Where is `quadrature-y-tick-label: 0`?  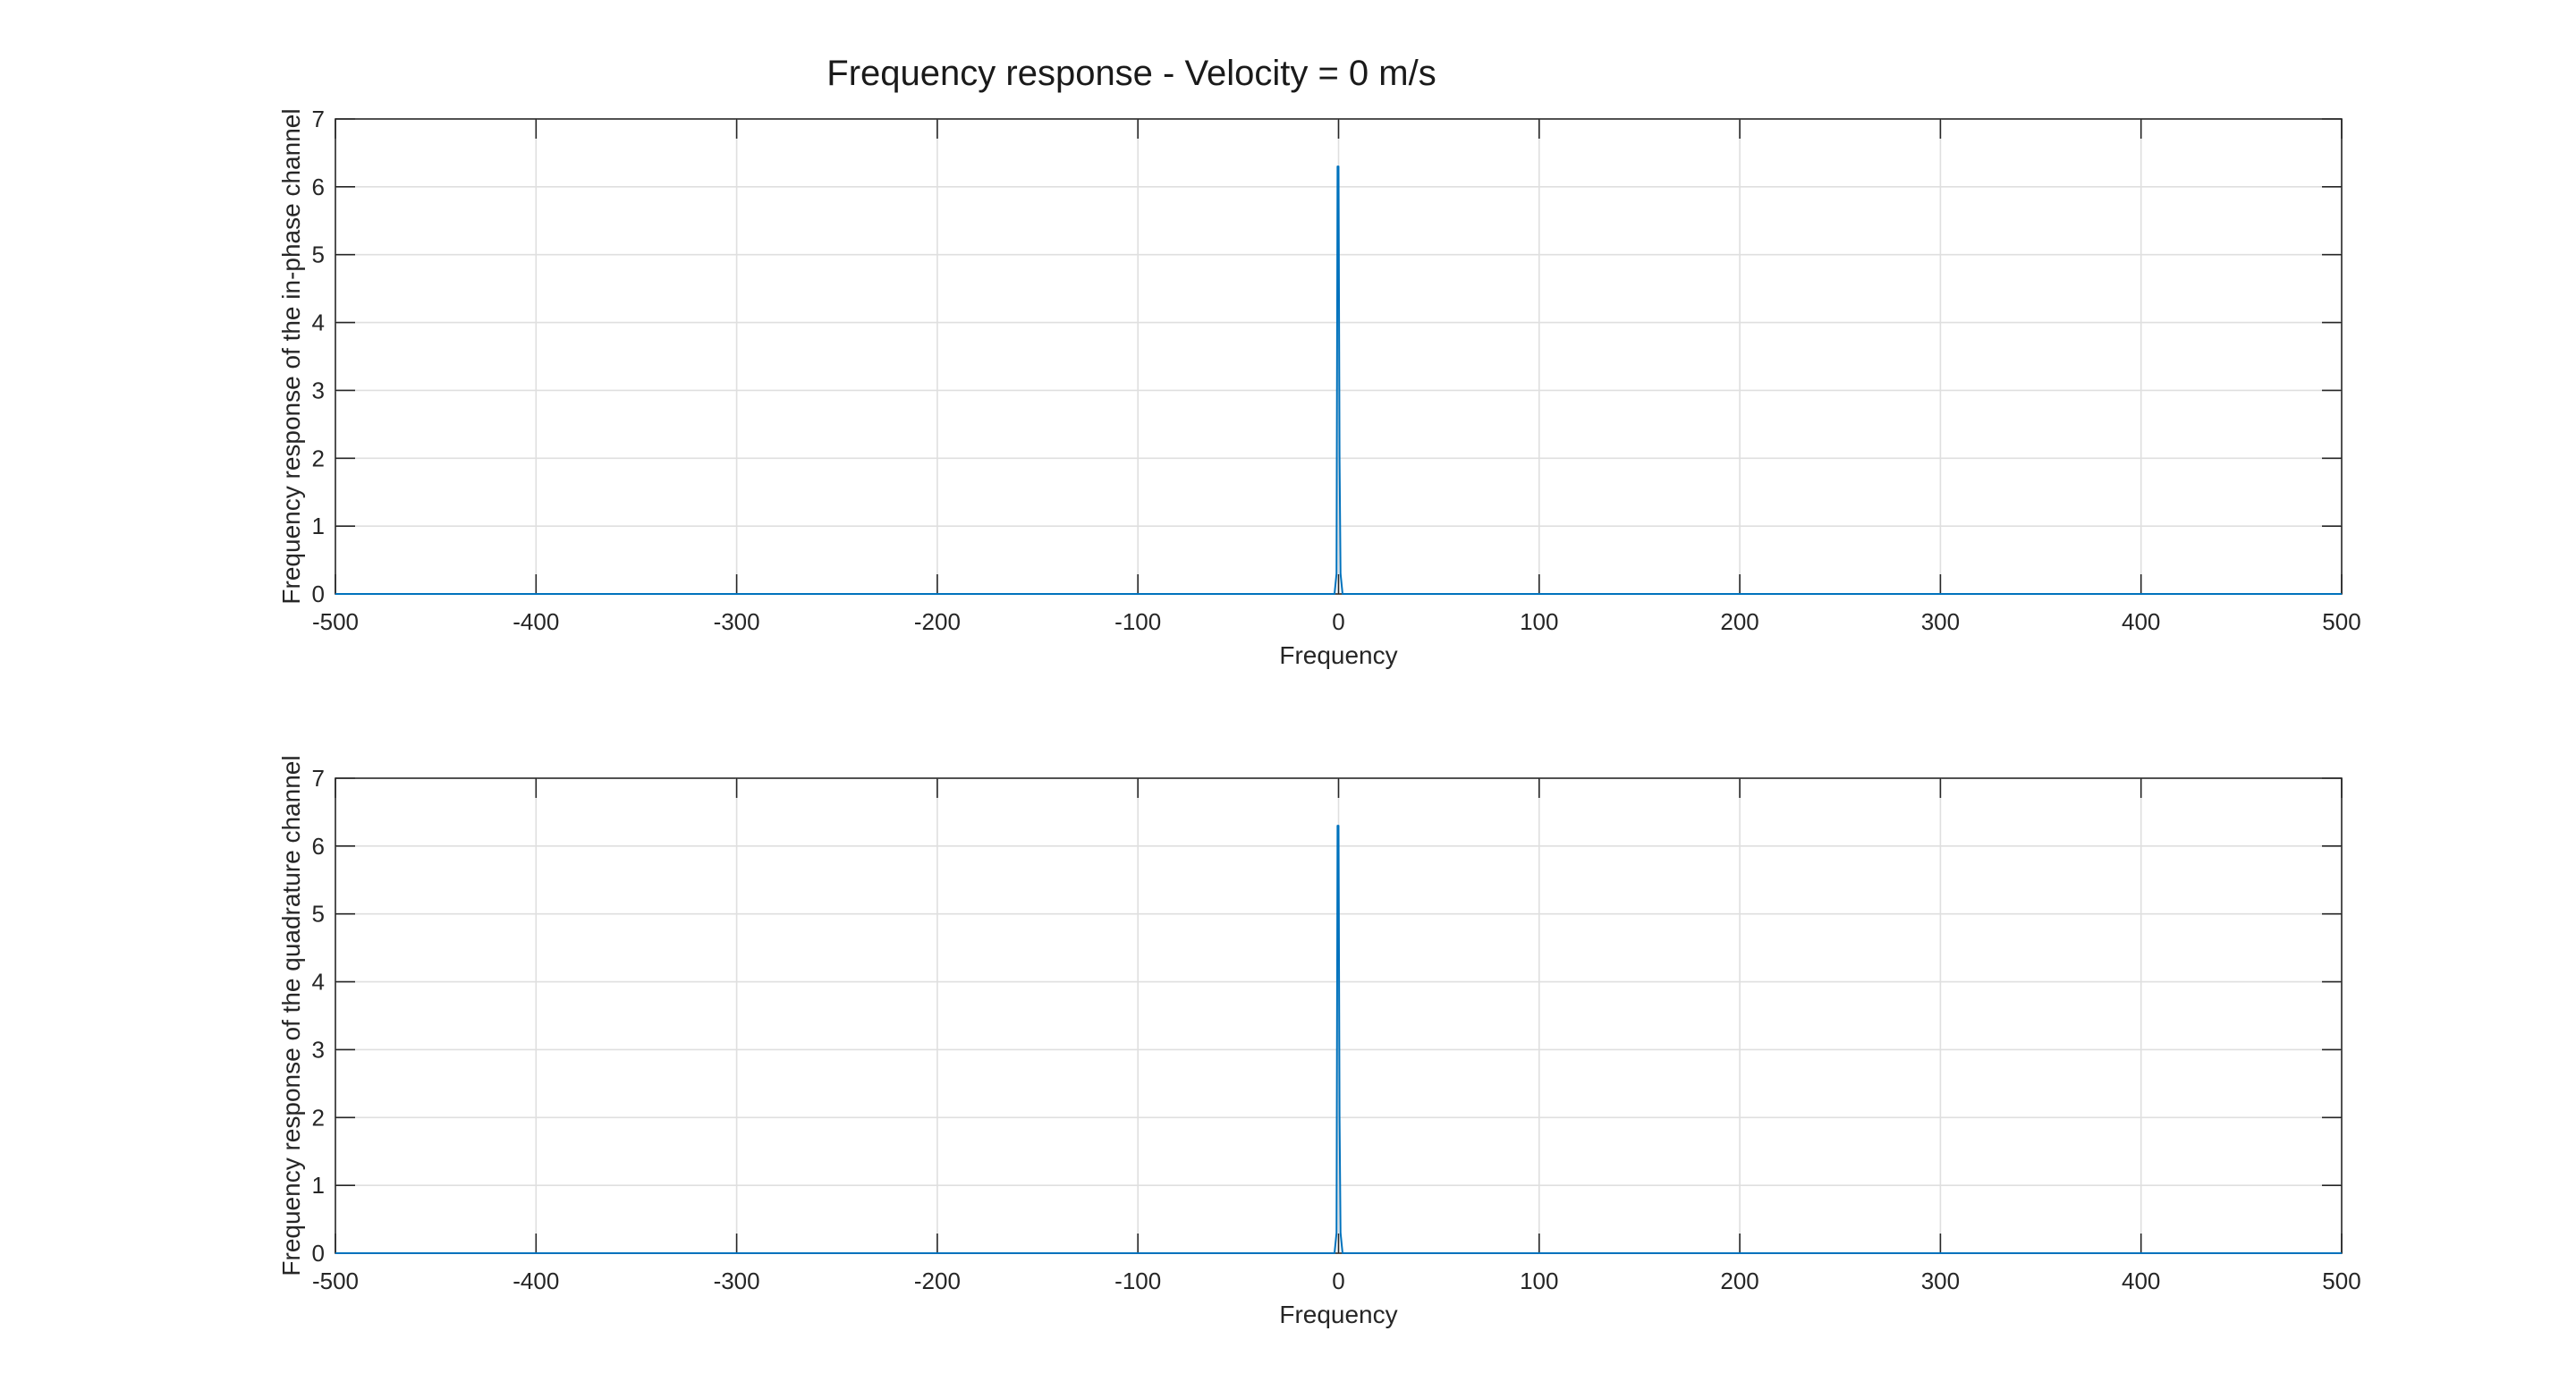 quadrature-y-tick-label: 0 is located at coordinates (318, 1253).